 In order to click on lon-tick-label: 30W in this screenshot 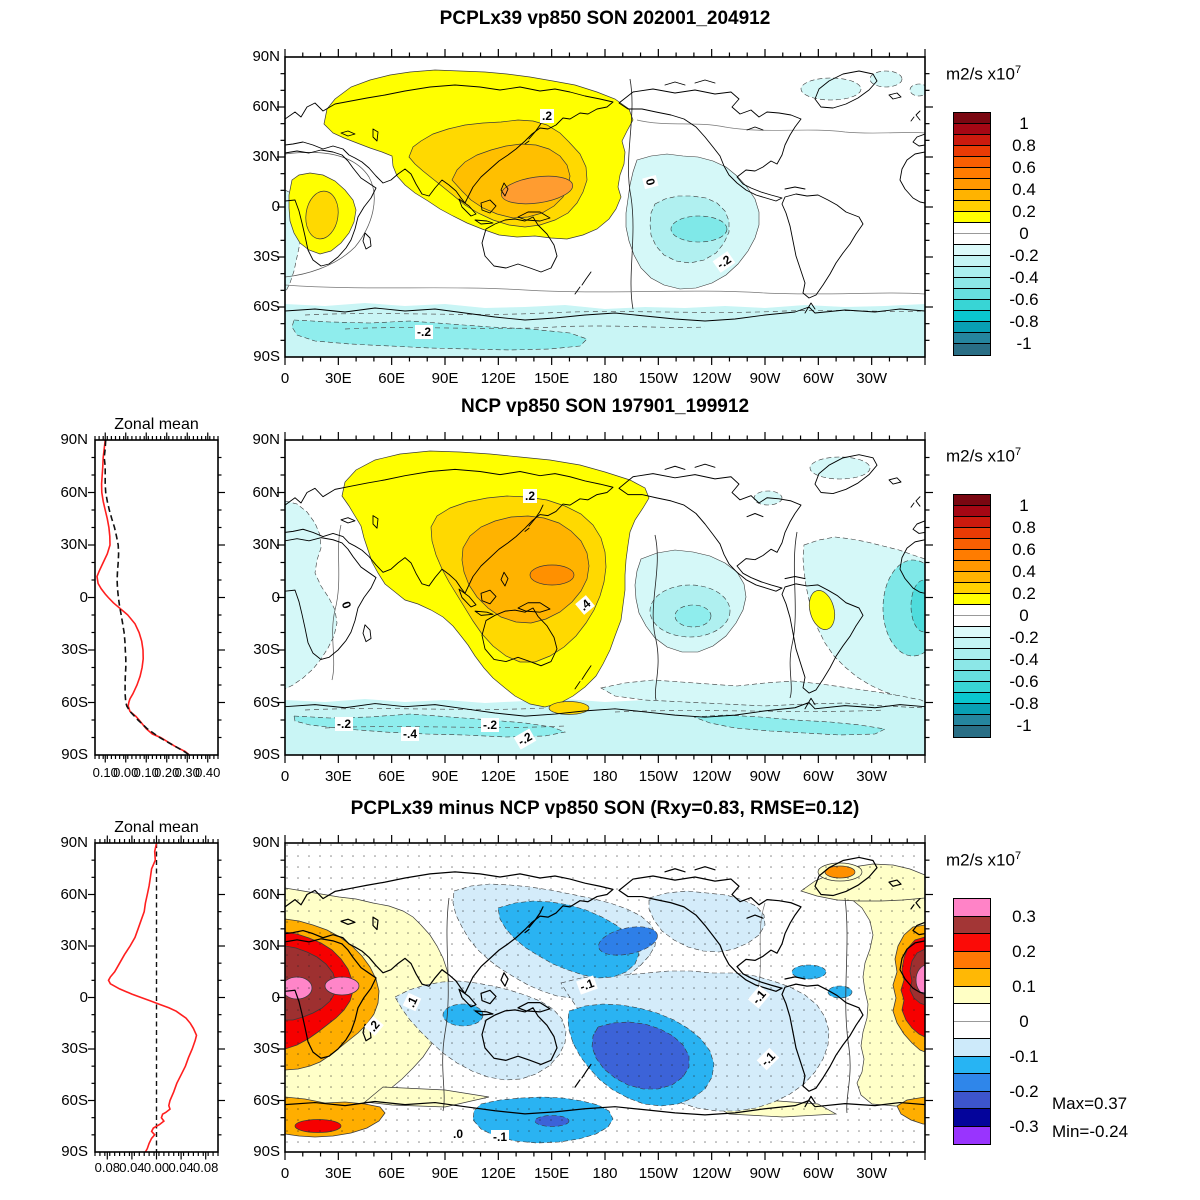, I will do `click(872, 776)`.